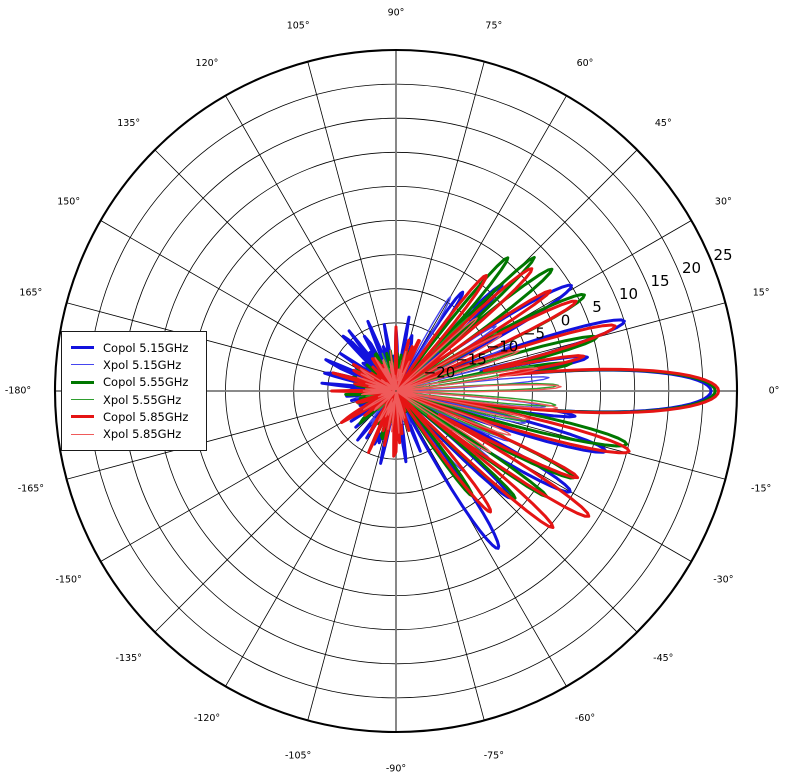  I want to click on legend-entry-xpol-5-15: Xpol 5.15GHz, so click(134, 364).